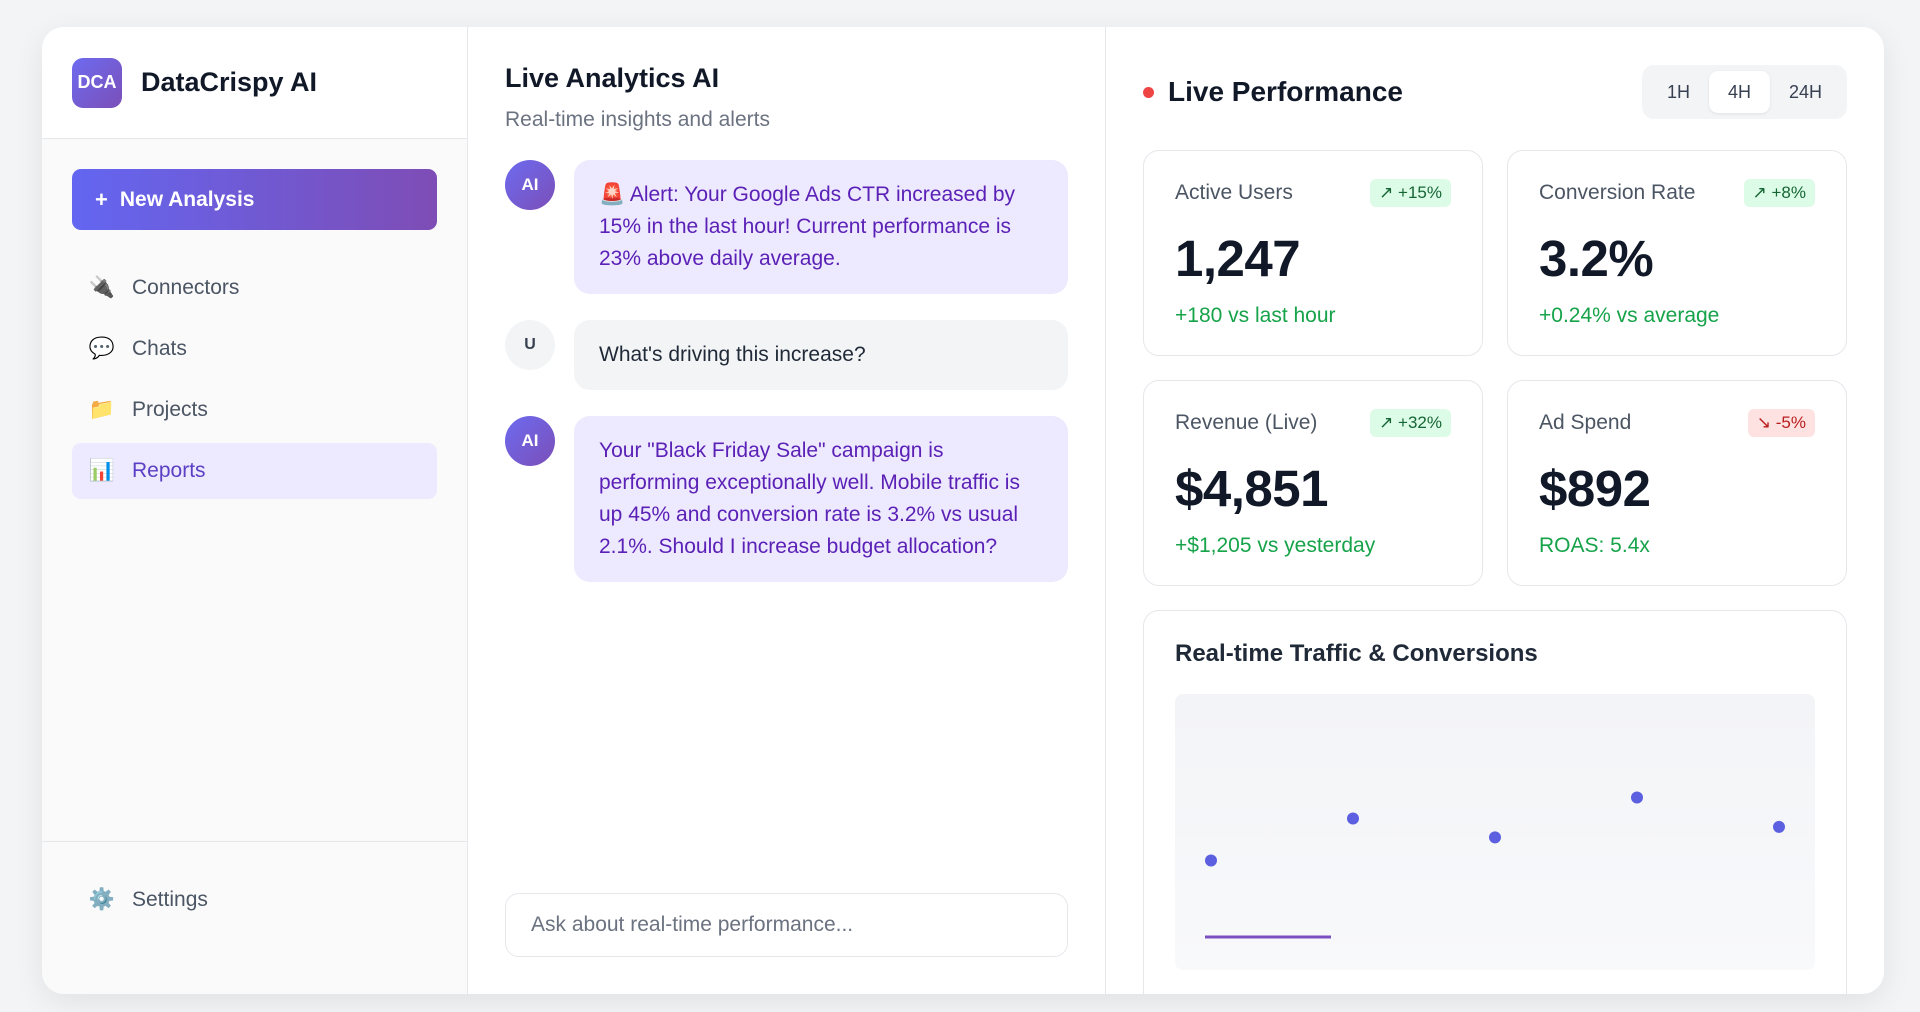  Describe the element at coordinates (254, 288) in the screenshot. I see `sidebar-item-connectors: 🔌 Connectors` at that location.